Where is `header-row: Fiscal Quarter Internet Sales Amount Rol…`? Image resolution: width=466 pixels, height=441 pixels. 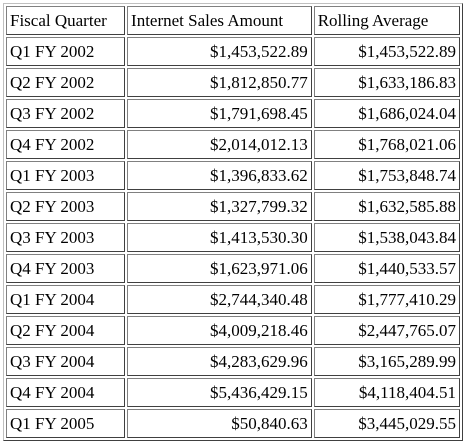
header-row: Fiscal Quarter Internet Sales Amount Rol… is located at coordinates (233, 20).